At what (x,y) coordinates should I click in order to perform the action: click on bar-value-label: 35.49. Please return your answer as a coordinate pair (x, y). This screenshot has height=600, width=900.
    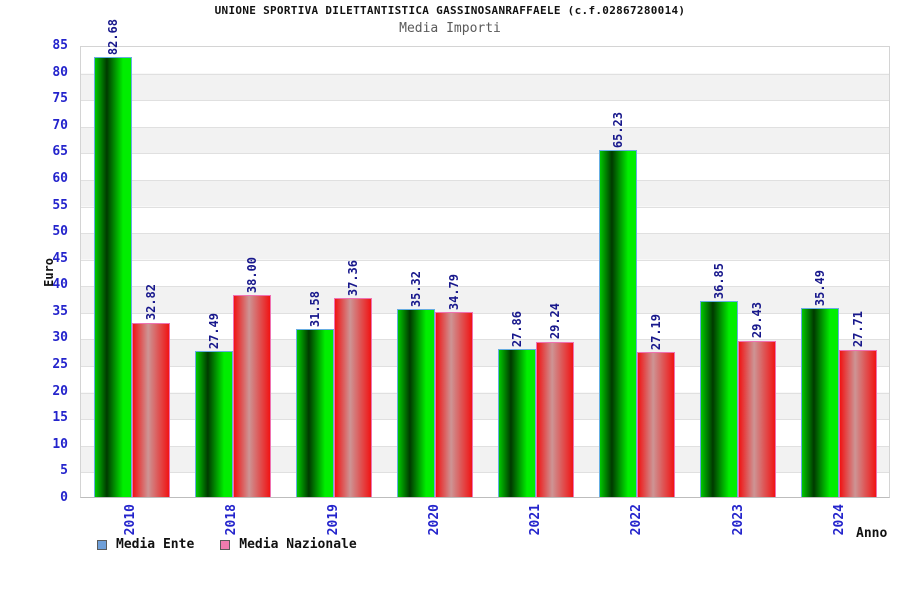
    Looking at the image, I should click on (819, 288).